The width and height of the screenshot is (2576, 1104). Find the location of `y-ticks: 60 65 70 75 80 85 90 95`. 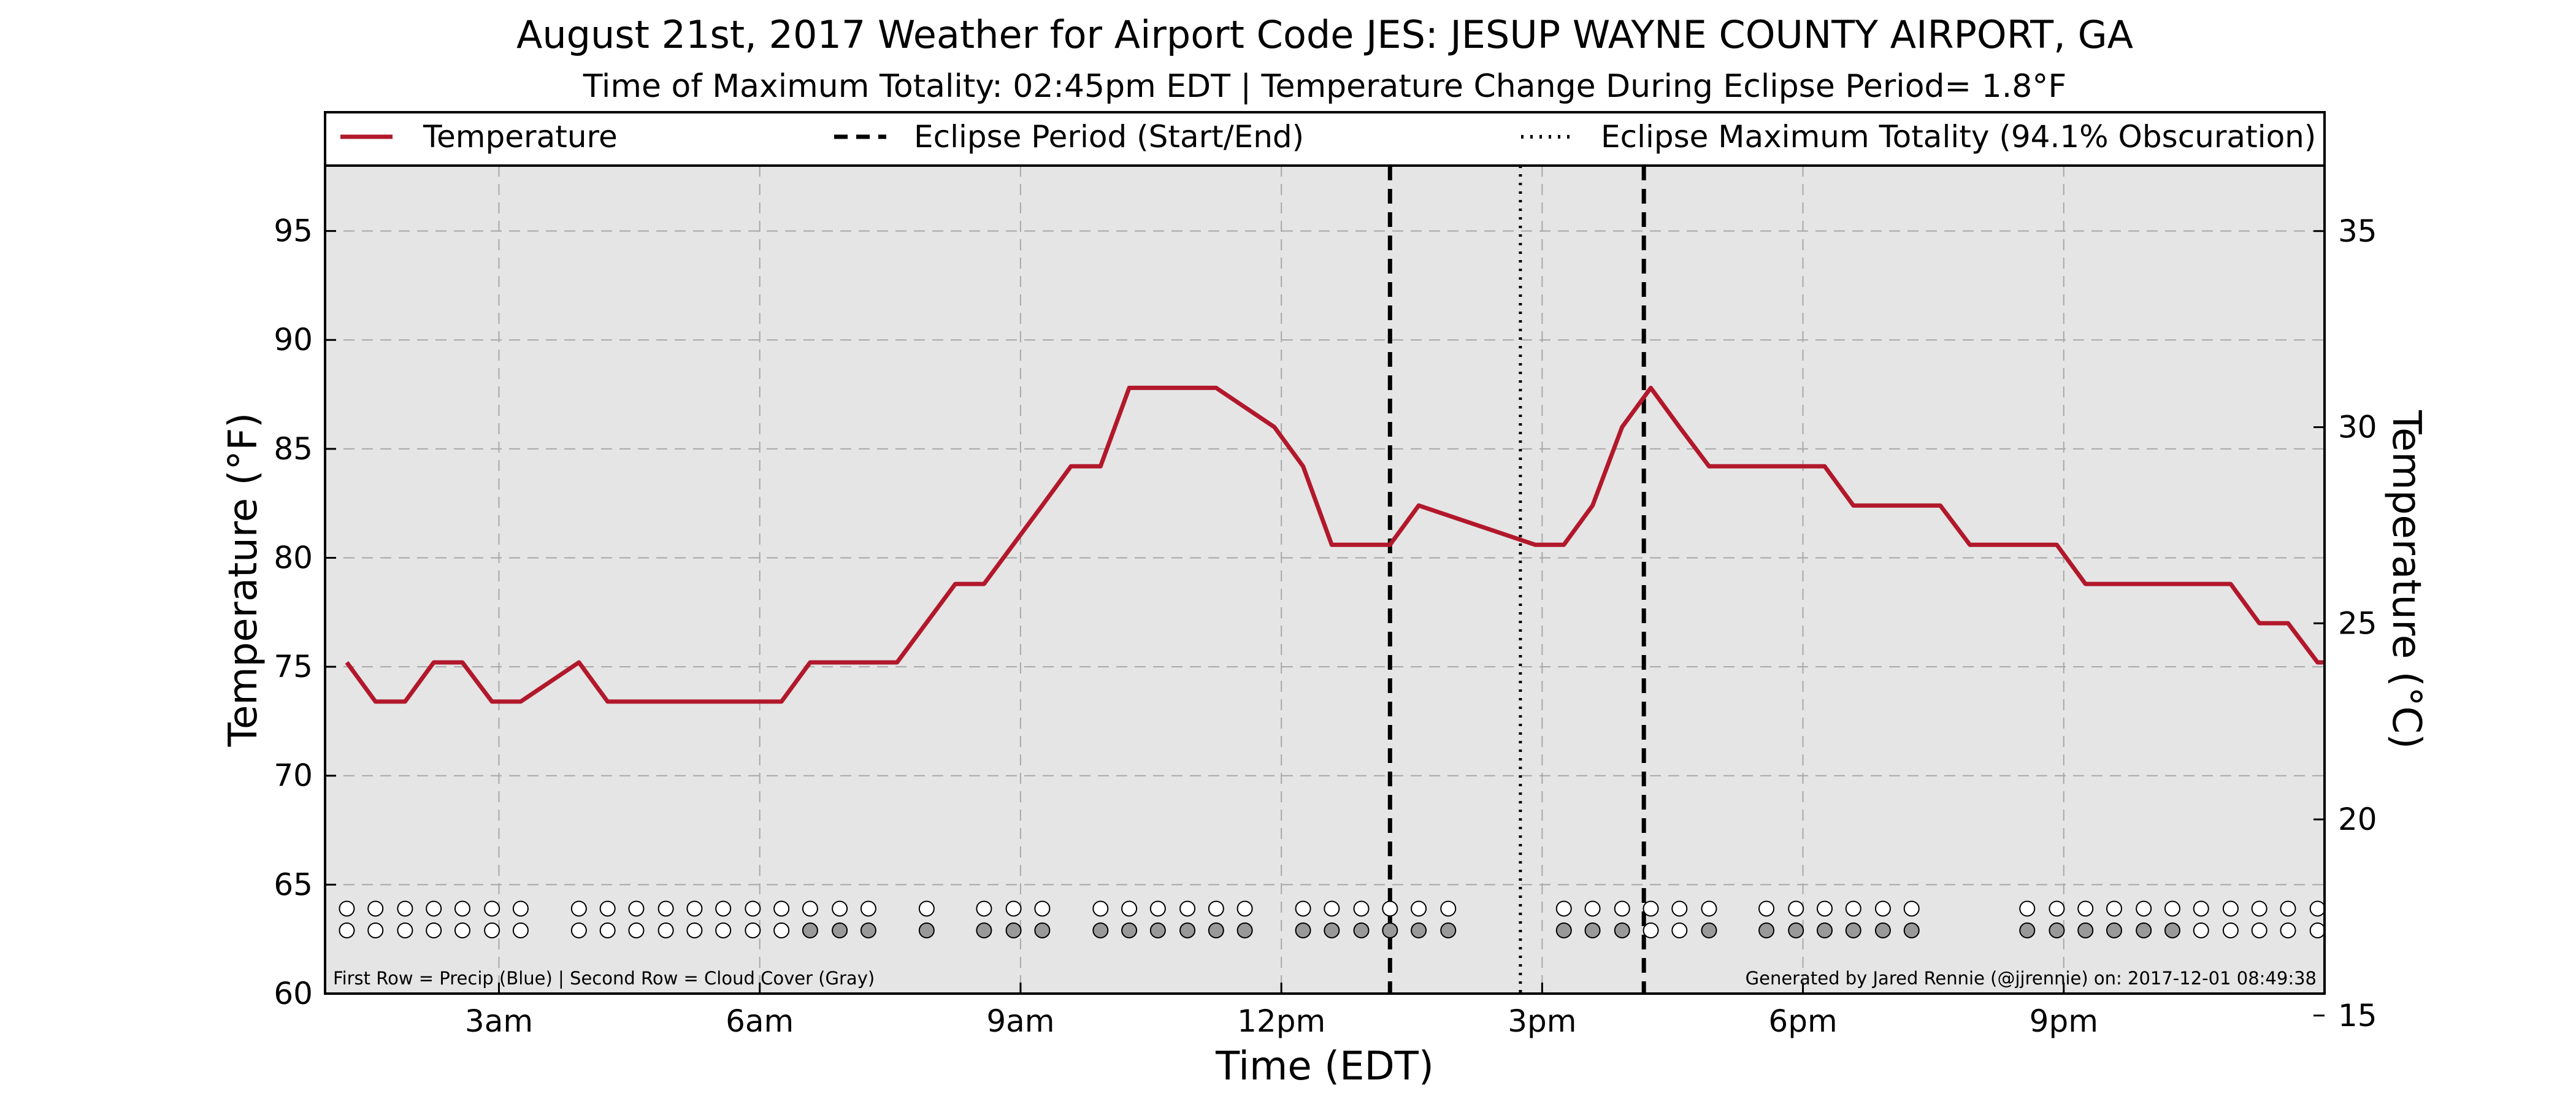

y-ticks: 60 65 70 75 80 85 90 95 is located at coordinates (305, 612).